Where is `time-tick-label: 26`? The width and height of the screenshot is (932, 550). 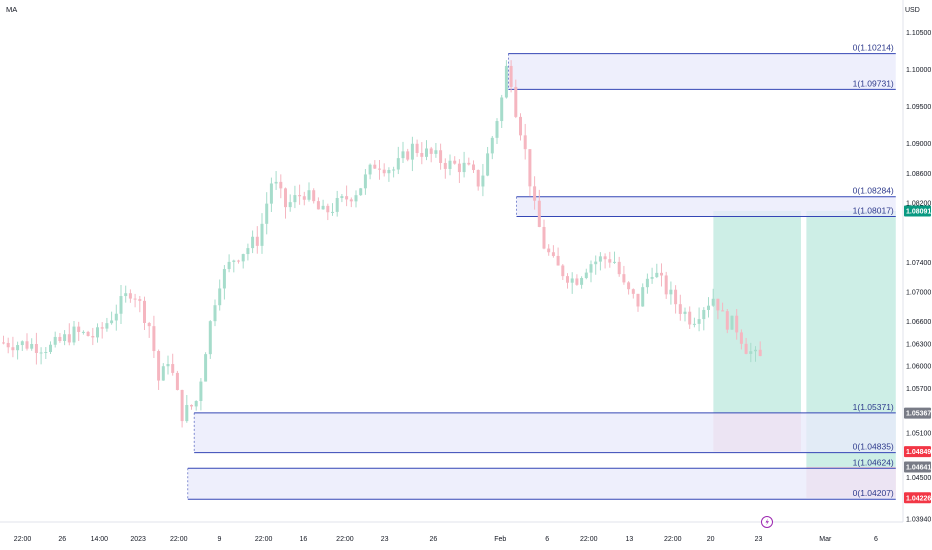
time-tick-label: 26 is located at coordinates (434, 539).